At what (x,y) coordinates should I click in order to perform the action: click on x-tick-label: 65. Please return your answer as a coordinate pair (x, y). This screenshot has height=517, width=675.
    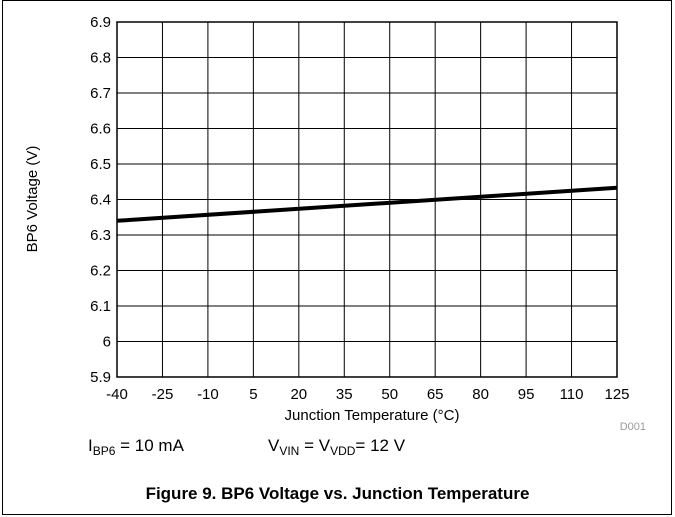
    Looking at the image, I should click on (435, 394).